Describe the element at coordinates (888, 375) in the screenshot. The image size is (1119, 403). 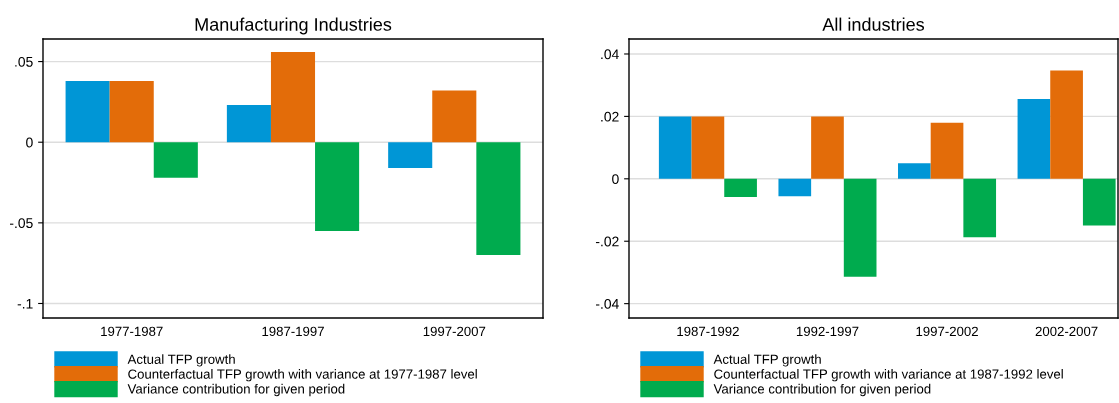
I see `legend-label: Counterfactual TFP growth with variance at 1987-1992 level` at that location.